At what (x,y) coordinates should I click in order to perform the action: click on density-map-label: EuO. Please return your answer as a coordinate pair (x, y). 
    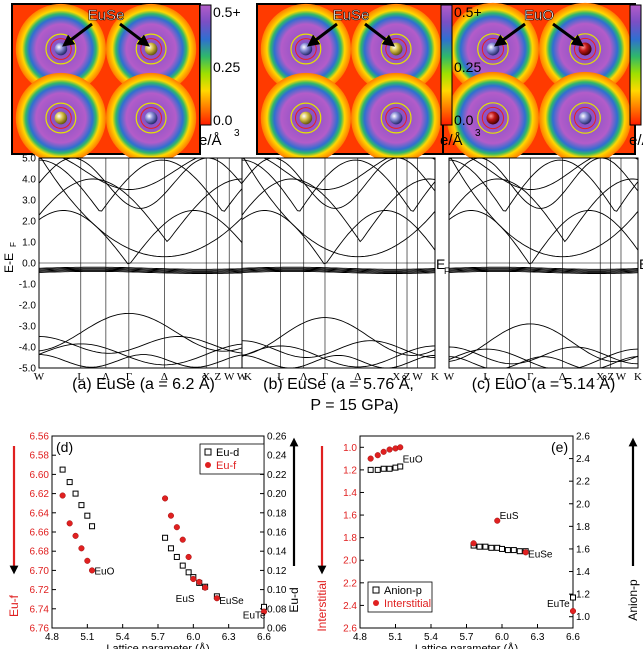
    Looking at the image, I should click on (539, 15).